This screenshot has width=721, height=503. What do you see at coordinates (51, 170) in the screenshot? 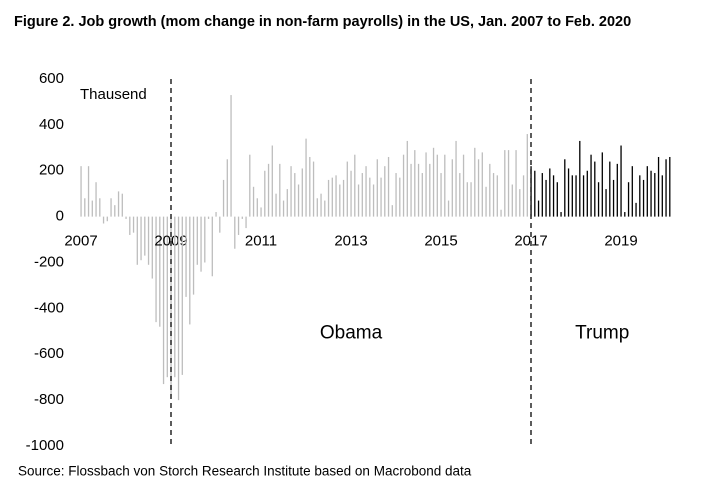
I see `y-tick-label: 200` at bounding box center [51, 170].